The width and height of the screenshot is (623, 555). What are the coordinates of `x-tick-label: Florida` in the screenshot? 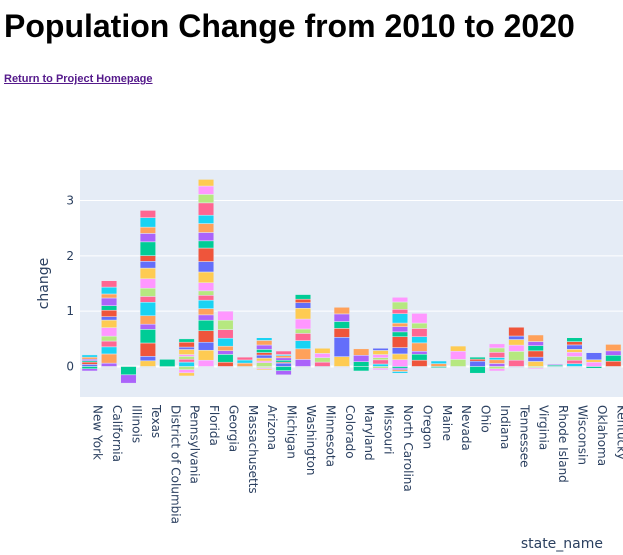 It's located at (214, 425).